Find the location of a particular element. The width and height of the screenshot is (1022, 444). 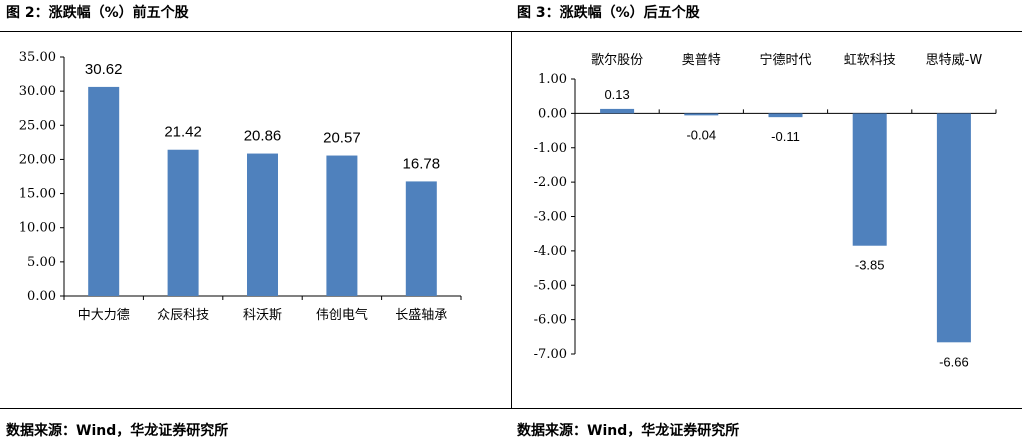

y-tick-label: 1.00 is located at coordinates (552, 79).